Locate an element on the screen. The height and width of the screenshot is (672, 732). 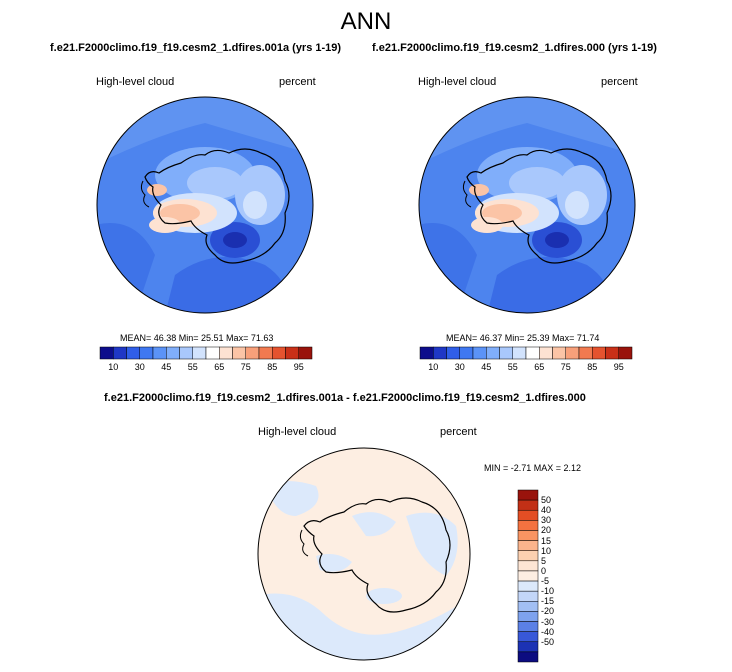
panel-2-units-label: percent is located at coordinates (619, 82).